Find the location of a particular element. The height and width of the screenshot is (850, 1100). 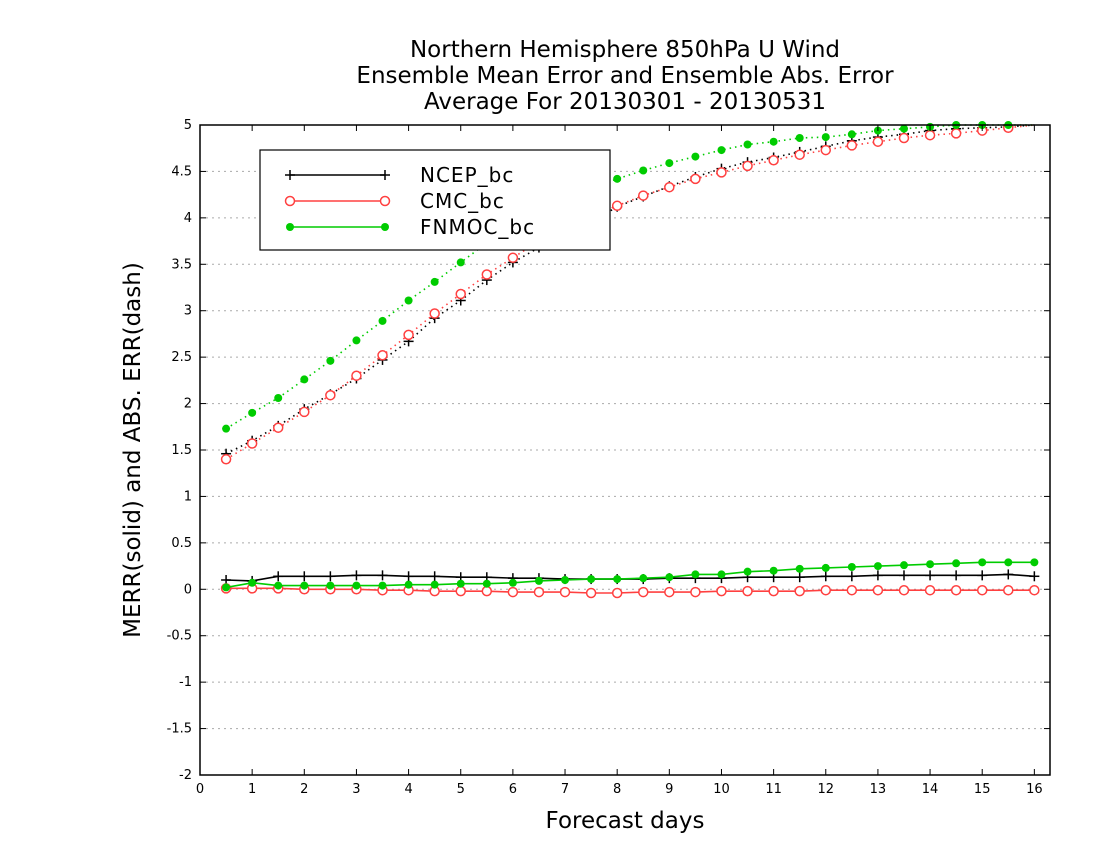

y-tick-label: -1 is located at coordinates (185, 682).